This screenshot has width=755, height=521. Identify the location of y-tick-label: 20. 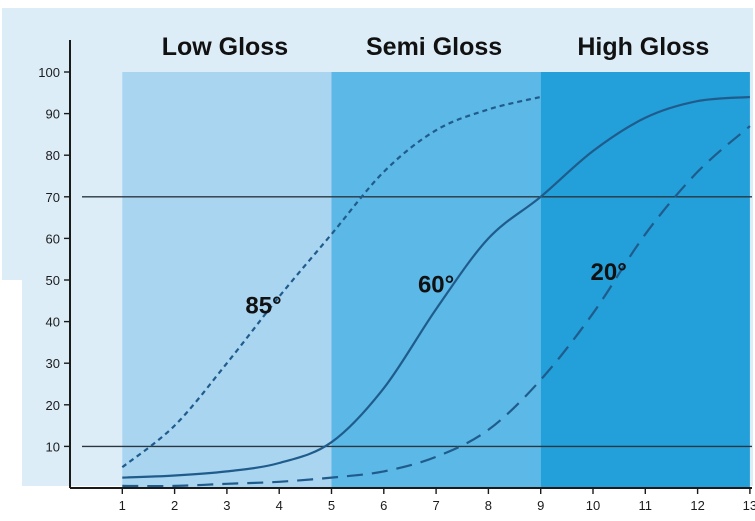
(53, 405).